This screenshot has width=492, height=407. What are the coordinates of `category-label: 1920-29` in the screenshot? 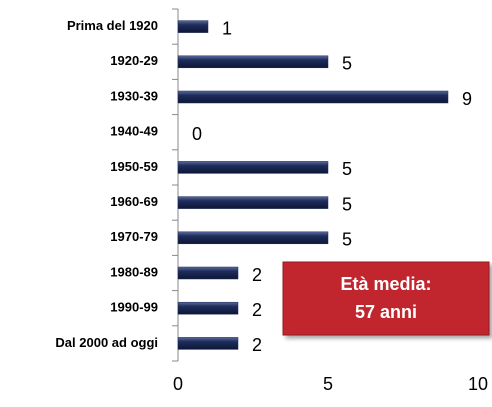 It's located at (134, 60).